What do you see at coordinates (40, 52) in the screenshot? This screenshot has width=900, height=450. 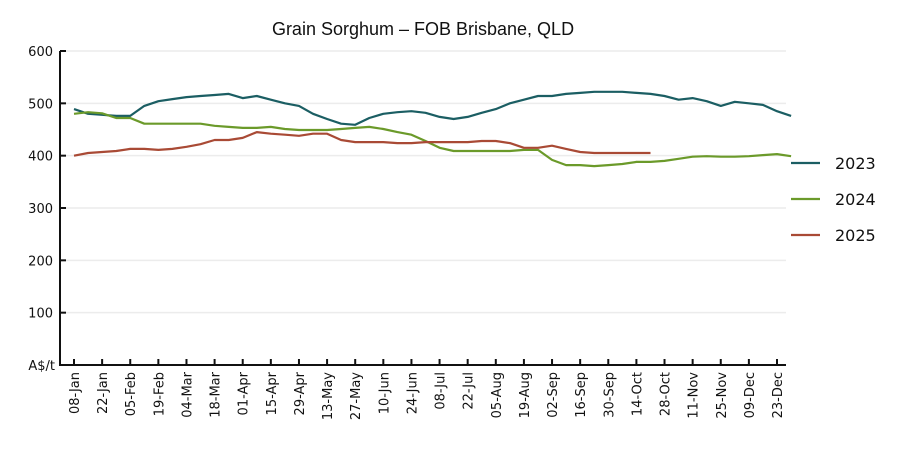 I see `y-tick-label: 600` at bounding box center [40, 52].